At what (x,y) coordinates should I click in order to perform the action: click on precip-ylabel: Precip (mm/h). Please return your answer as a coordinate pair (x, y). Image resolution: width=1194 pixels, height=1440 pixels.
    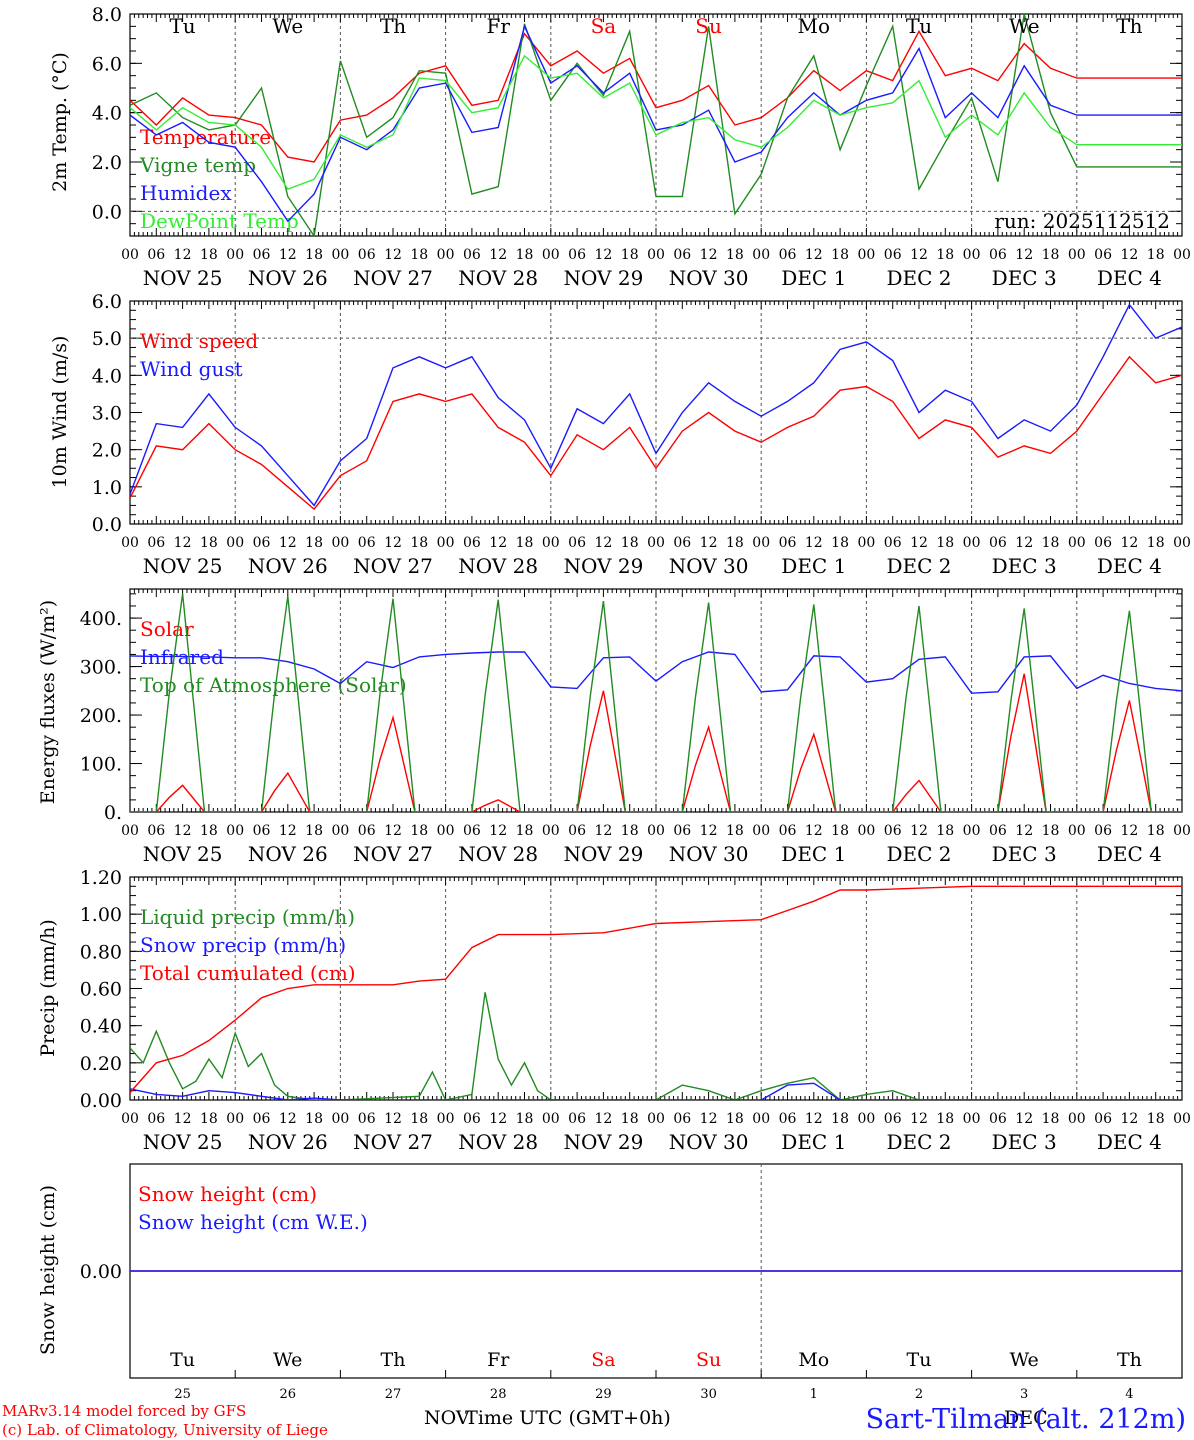
    Looking at the image, I should click on (48, 988).